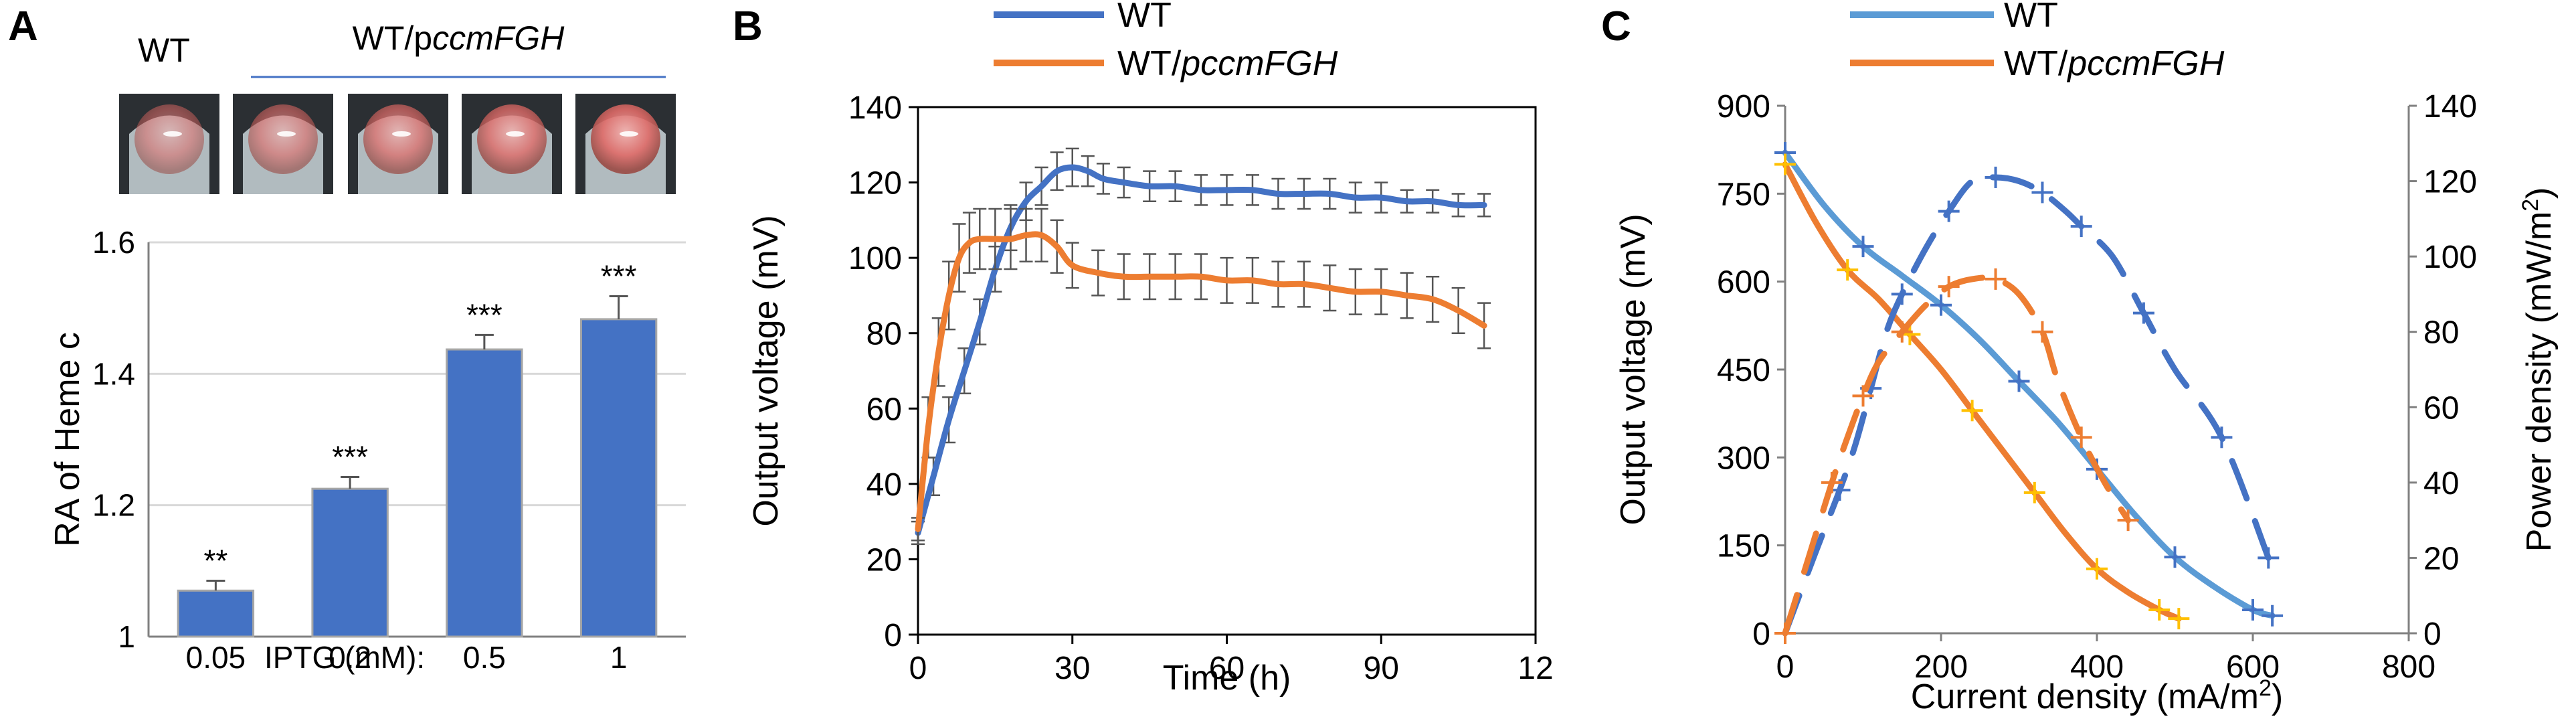 The image size is (2576, 727). What do you see at coordinates (114, 505) in the screenshot?
I see `y-tick-label: 1.2` at bounding box center [114, 505].